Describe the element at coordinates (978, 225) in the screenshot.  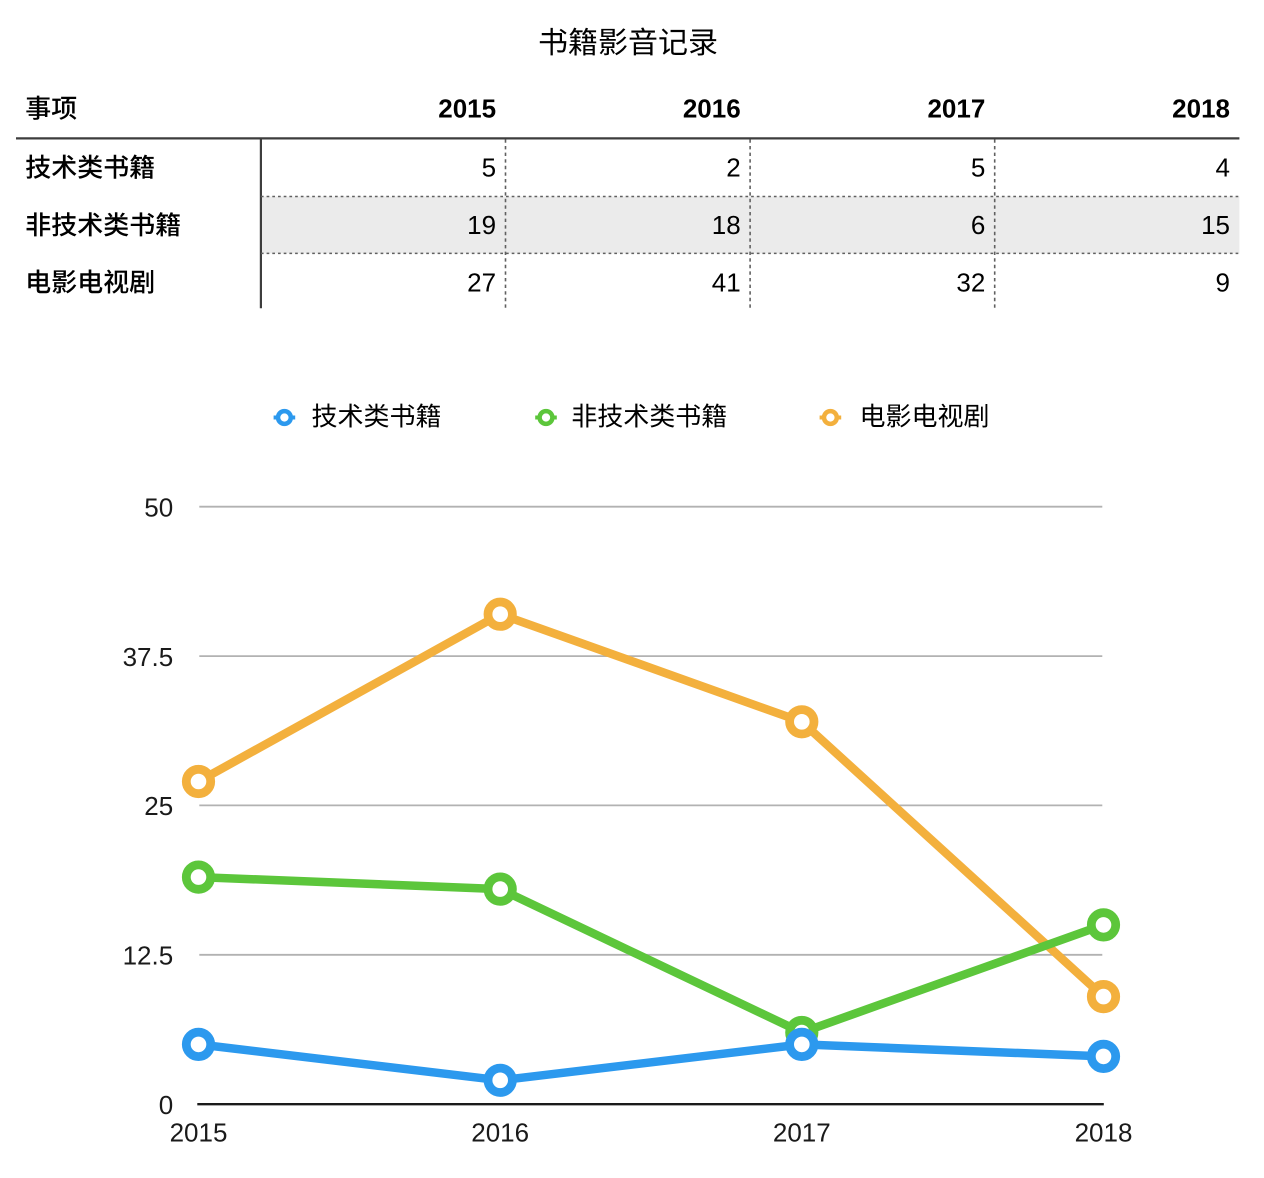
I see `svg-text: 6` at that location.